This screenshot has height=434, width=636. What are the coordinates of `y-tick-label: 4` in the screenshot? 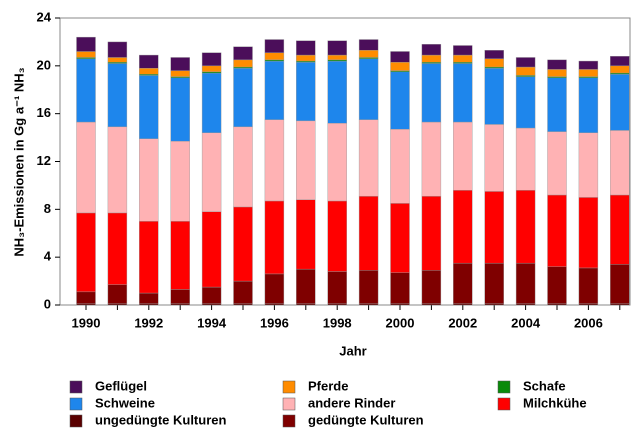 It's located at (48, 256).